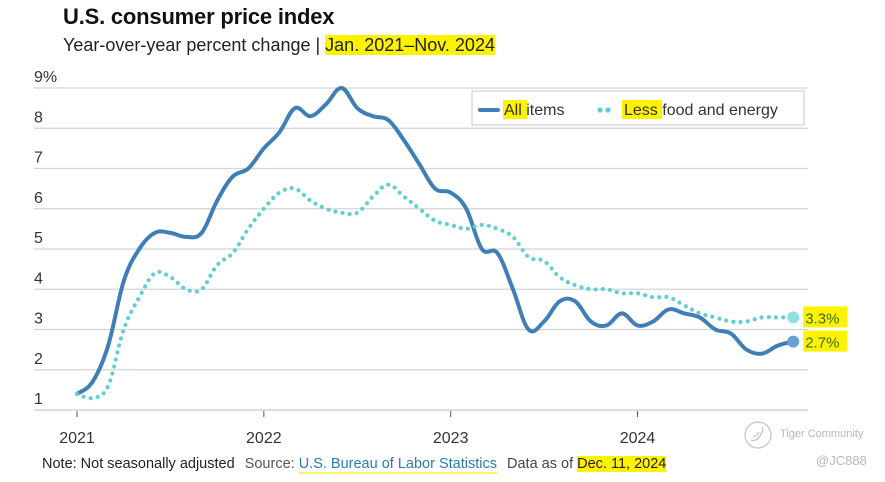  Describe the element at coordinates (357, 429) in the screenshot. I see `x-axis: 2021 2022 2023 2024` at that location.